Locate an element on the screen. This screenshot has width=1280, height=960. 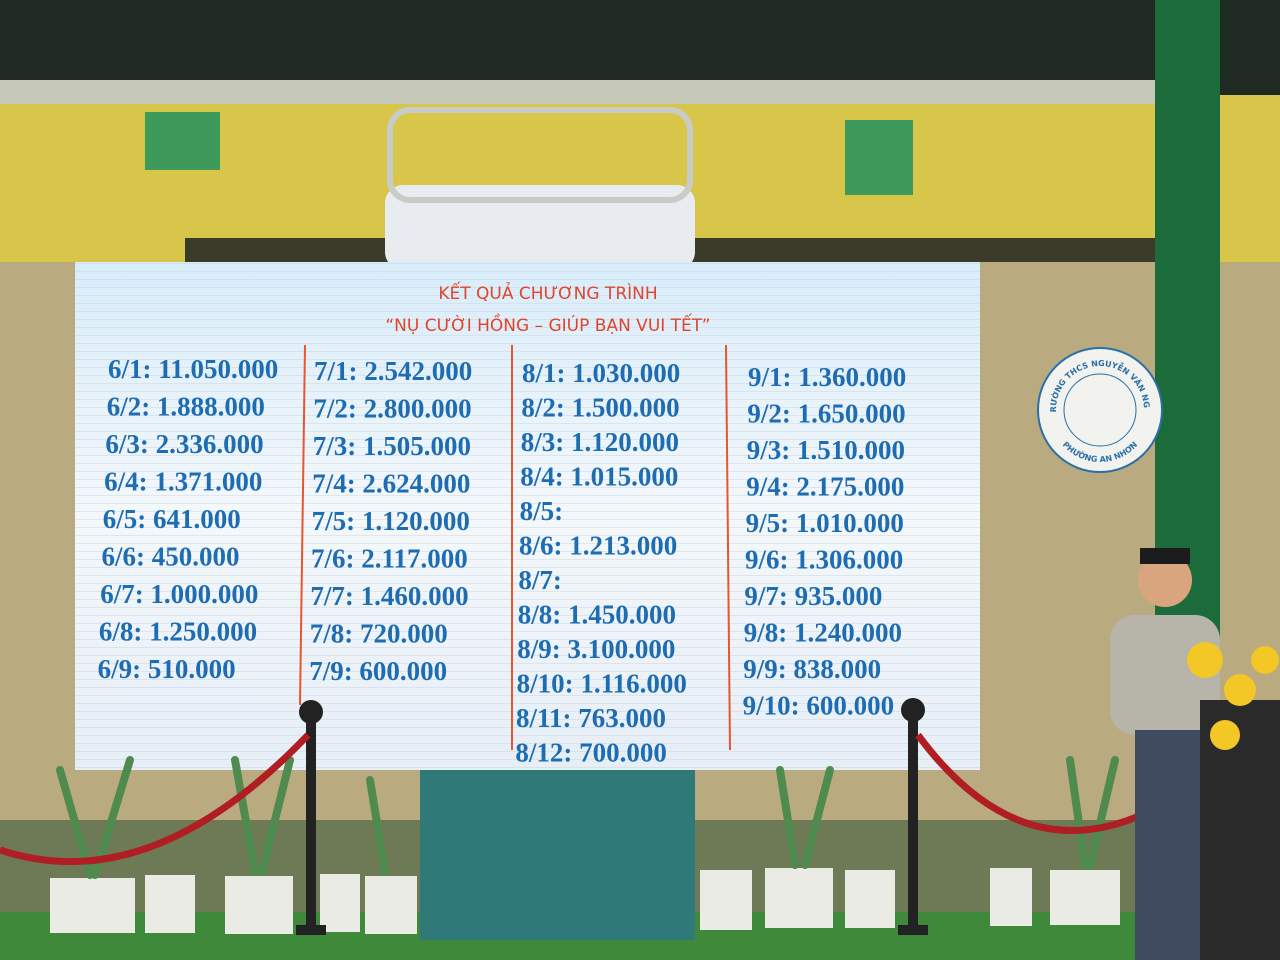
entry: 7/4: 2.624.000 is located at coordinates (391, 484).